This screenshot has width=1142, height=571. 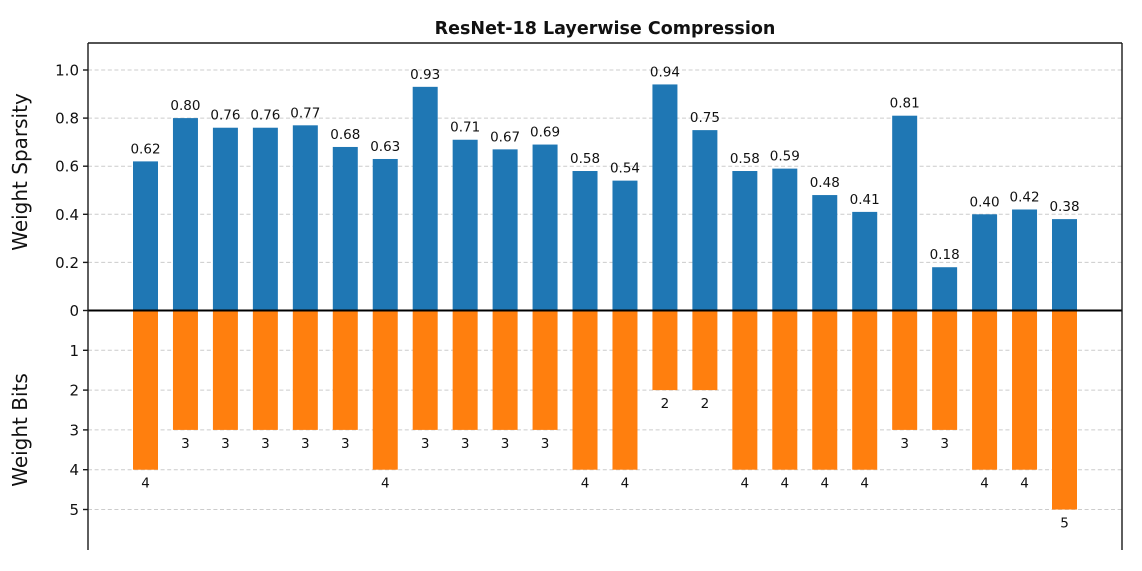 I want to click on sparsity-value-label: 0.93, so click(x=425, y=75).